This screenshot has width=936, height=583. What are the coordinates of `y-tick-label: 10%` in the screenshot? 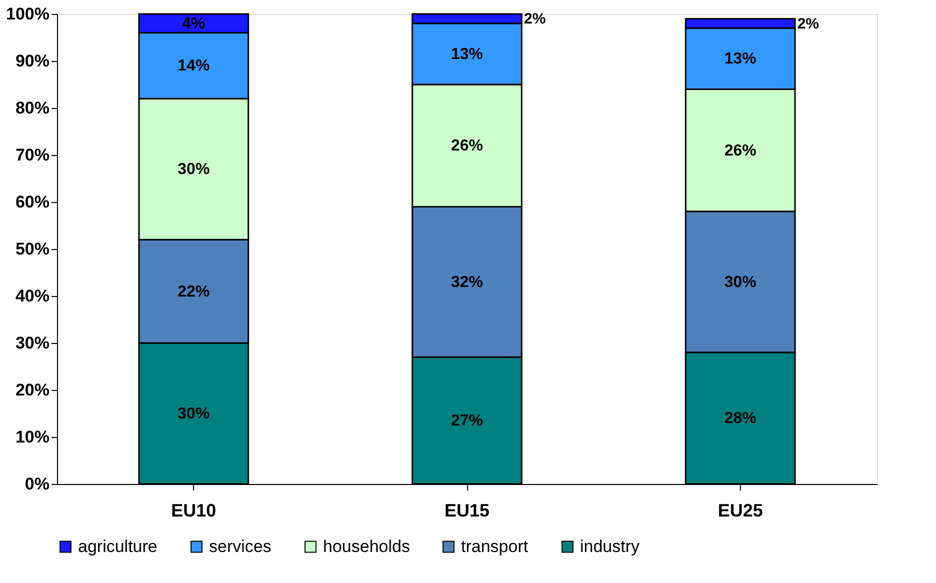 It's located at (32, 437).